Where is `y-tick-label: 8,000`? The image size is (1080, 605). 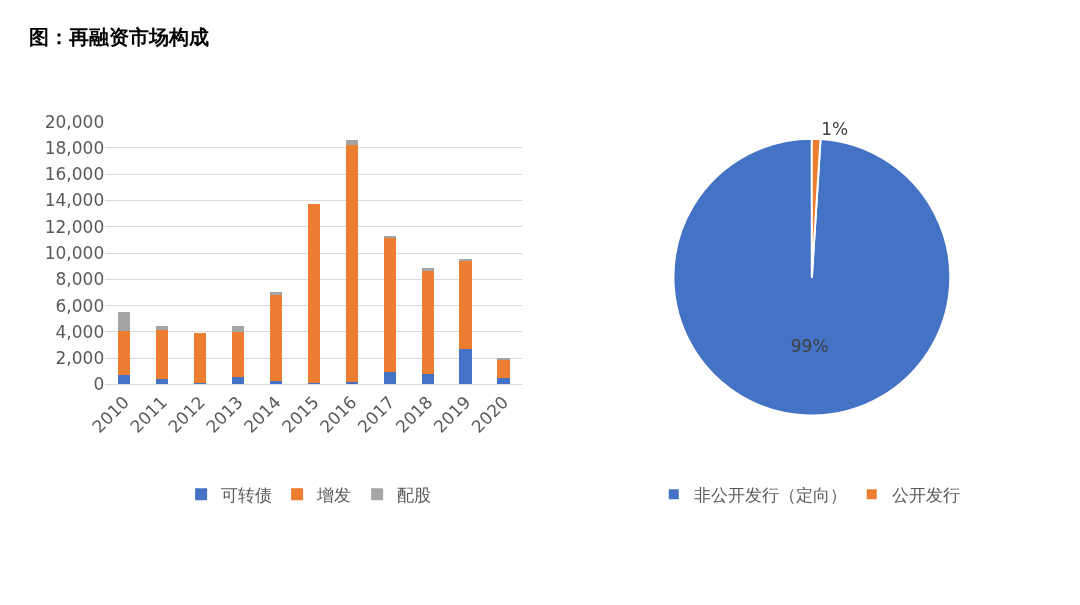
y-tick-label: 8,000 is located at coordinates (80, 279).